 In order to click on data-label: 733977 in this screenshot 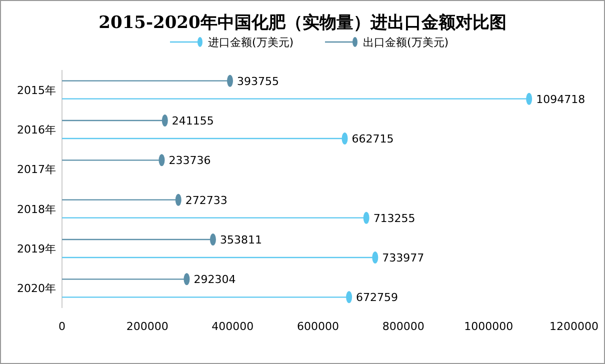, I will do `click(403, 258)`.